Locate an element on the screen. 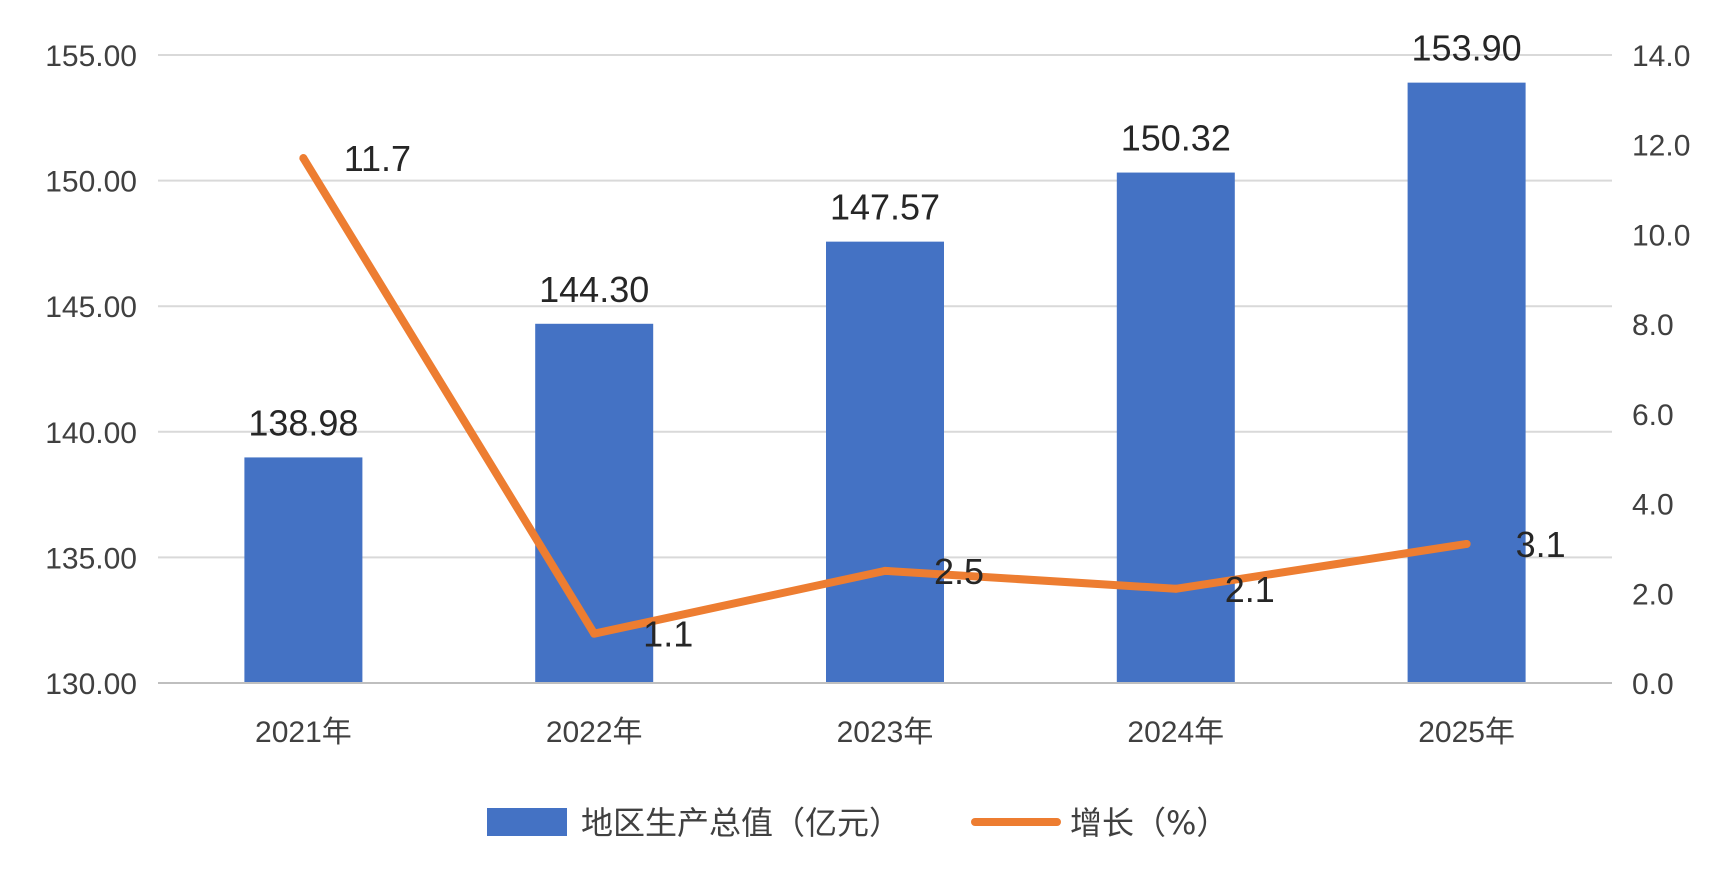 This screenshot has height=870, width=1719. x-tick-label: 2022年 is located at coordinates (594, 732).